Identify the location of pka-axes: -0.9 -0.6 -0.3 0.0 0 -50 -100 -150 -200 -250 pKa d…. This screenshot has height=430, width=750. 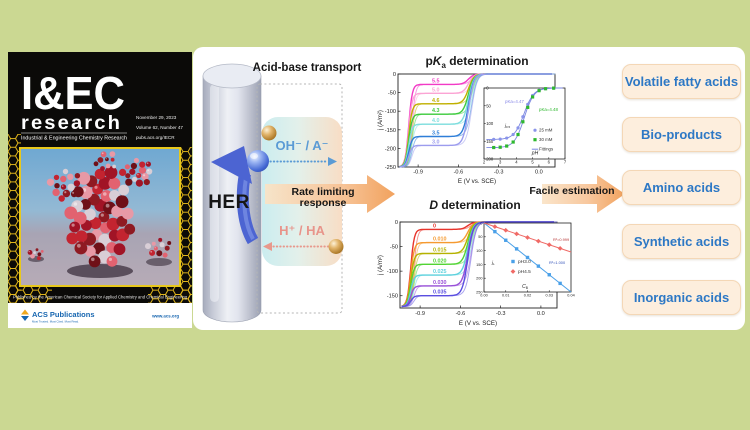
(467, 119).